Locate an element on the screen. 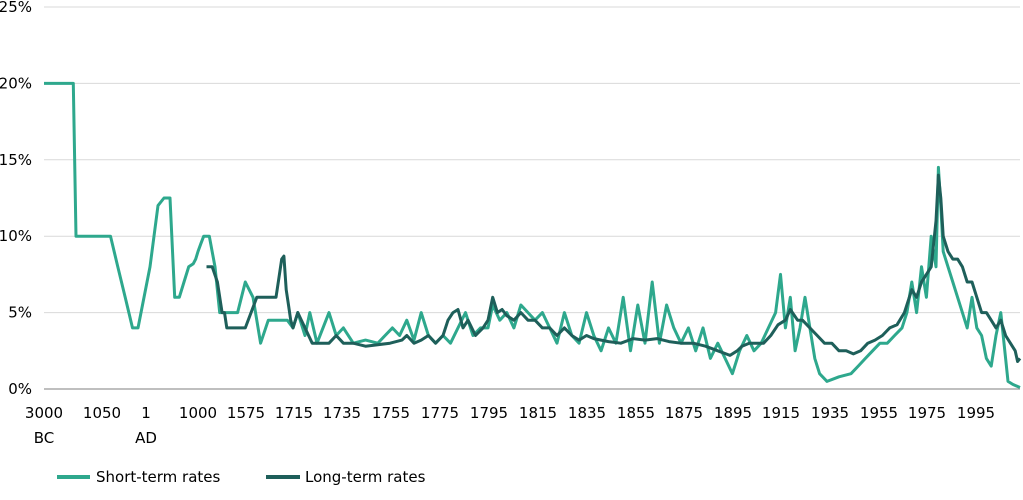  x-tick-label-era: AD is located at coordinates (146, 438).